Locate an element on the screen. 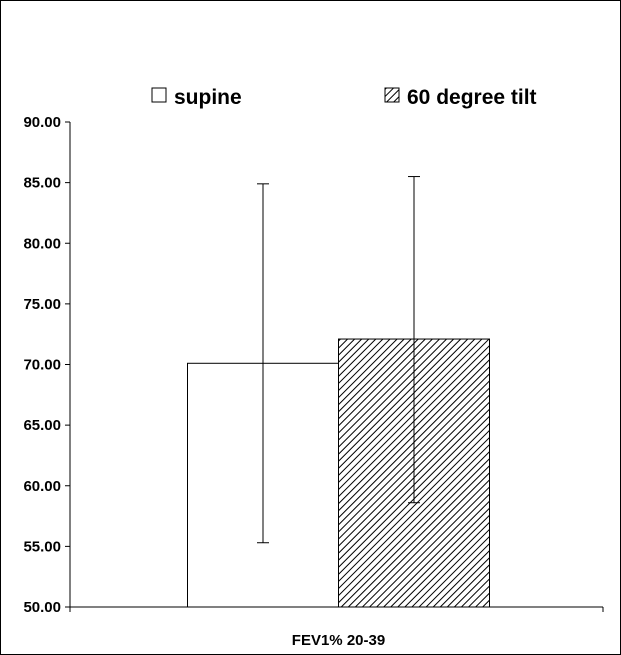 Image resolution: width=621 pixels, height=655 pixels. y-tick-label: 65.00 is located at coordinates (42, 425).